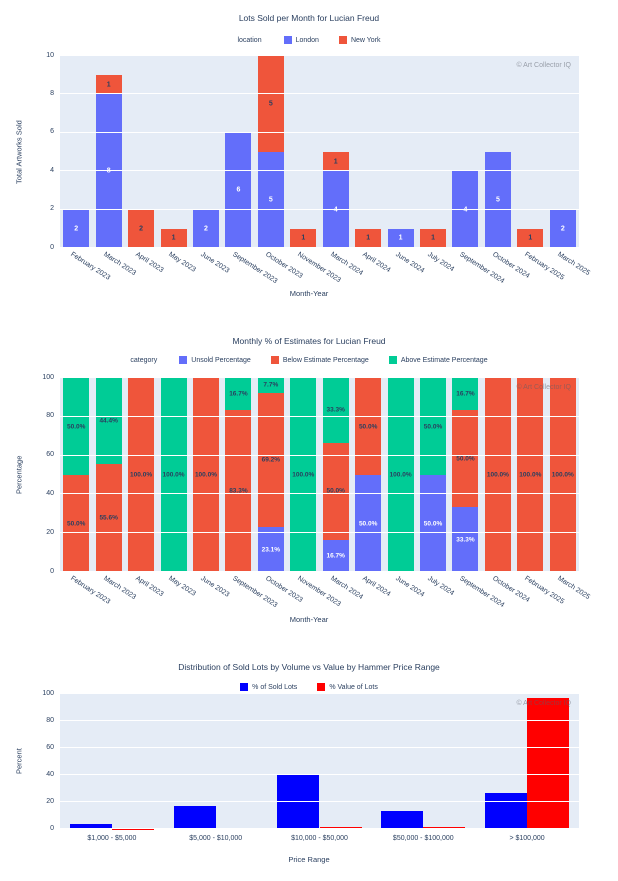 This screenshot has height=881, width=618. Describe the element at coordinates (19, 475) in the screenshot. I see `y-axis-title: Percentage` at that location.